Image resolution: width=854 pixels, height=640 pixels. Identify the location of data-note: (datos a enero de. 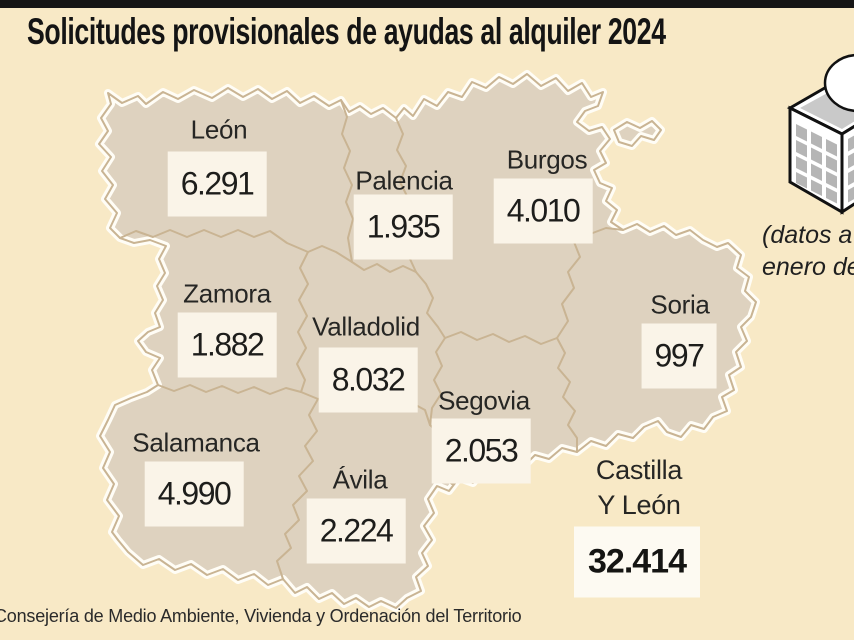
(808, 251).